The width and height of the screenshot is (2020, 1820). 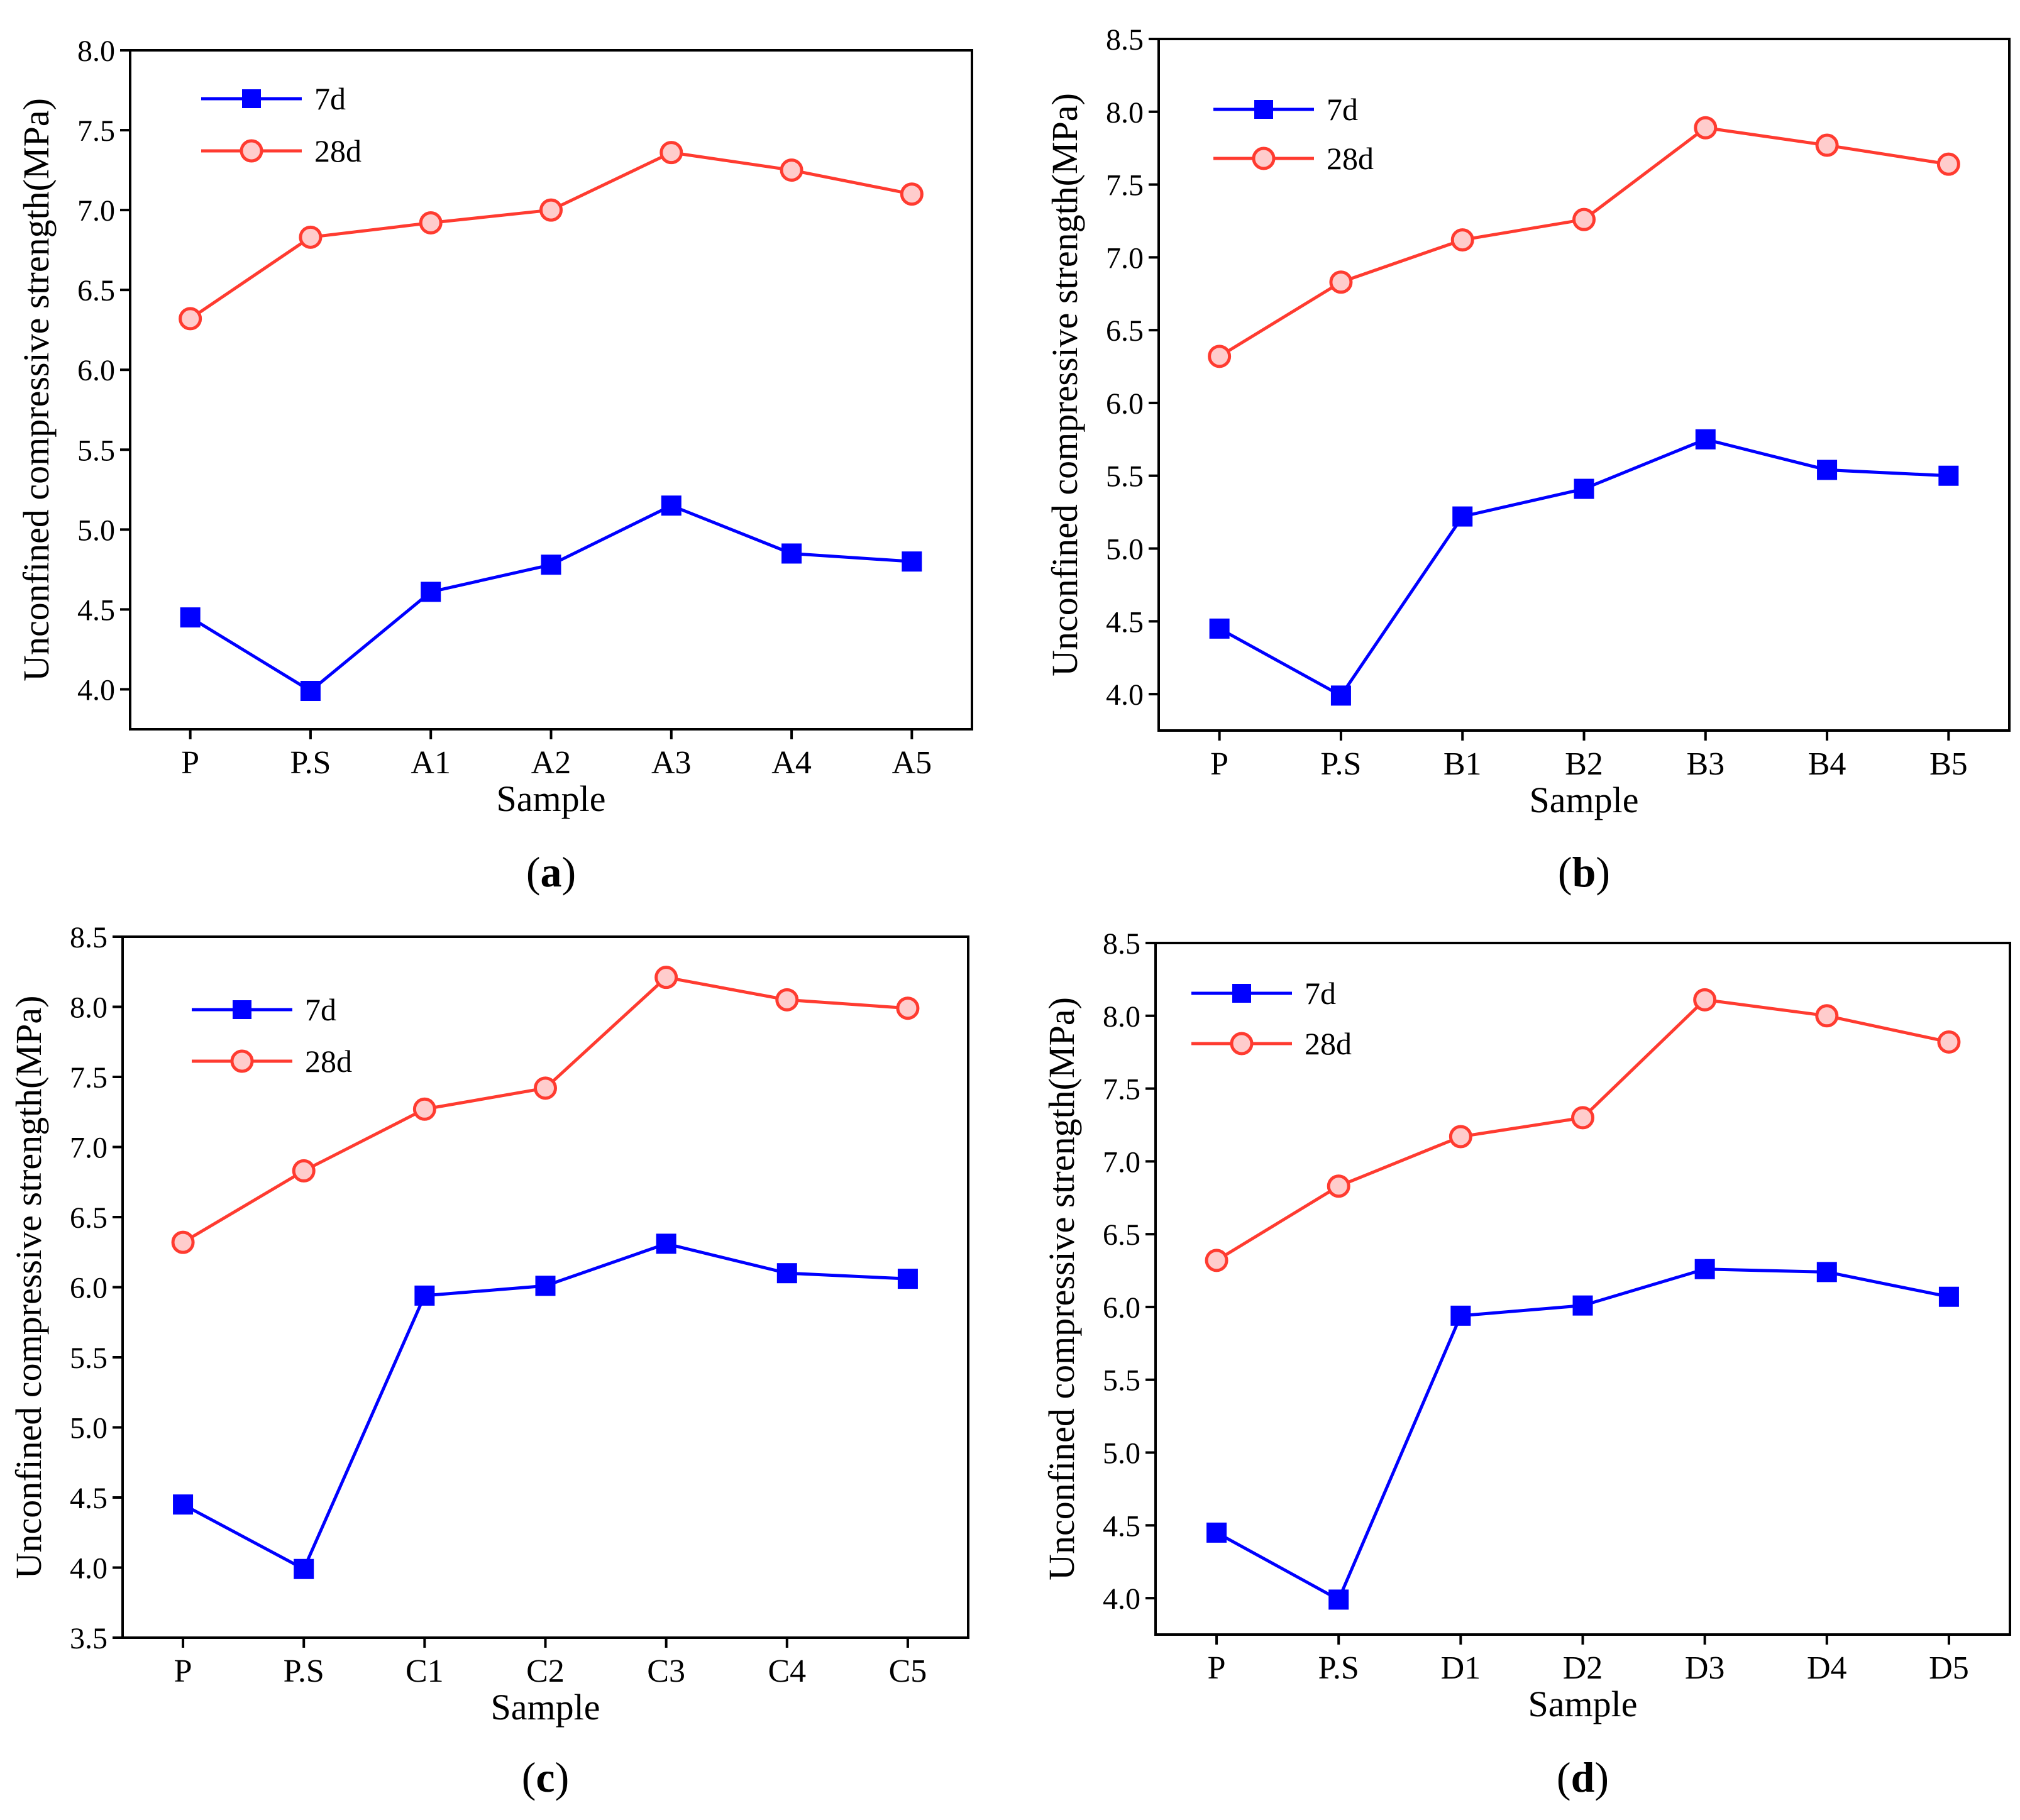 I want to click on series-line-7d, so click(x=1584, y=568).